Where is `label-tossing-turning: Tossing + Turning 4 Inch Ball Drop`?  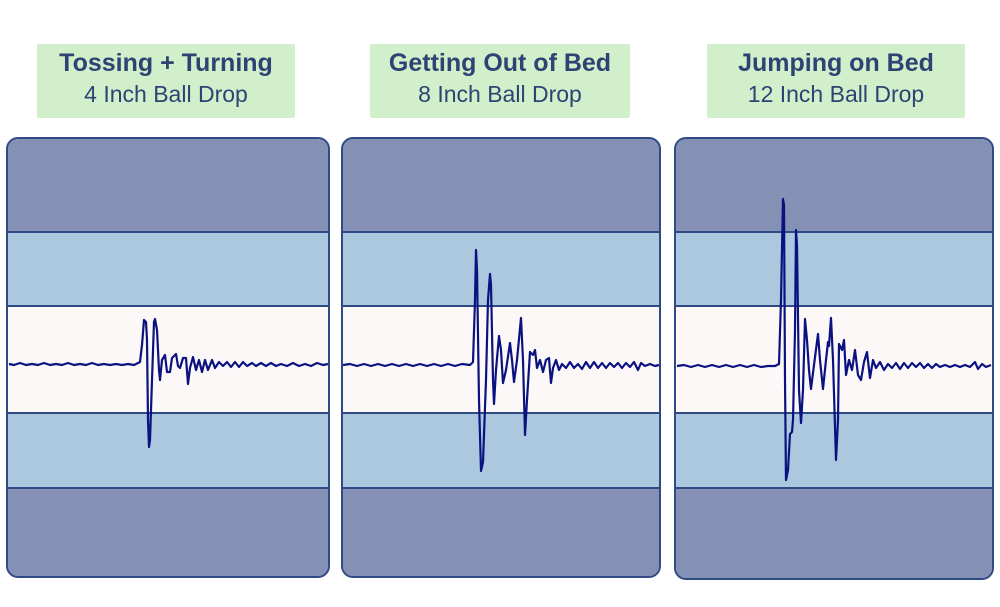 label-tossing-turning: Tossing + Turning 4 Inch Ball Drop is located at coordinates (166, 81).